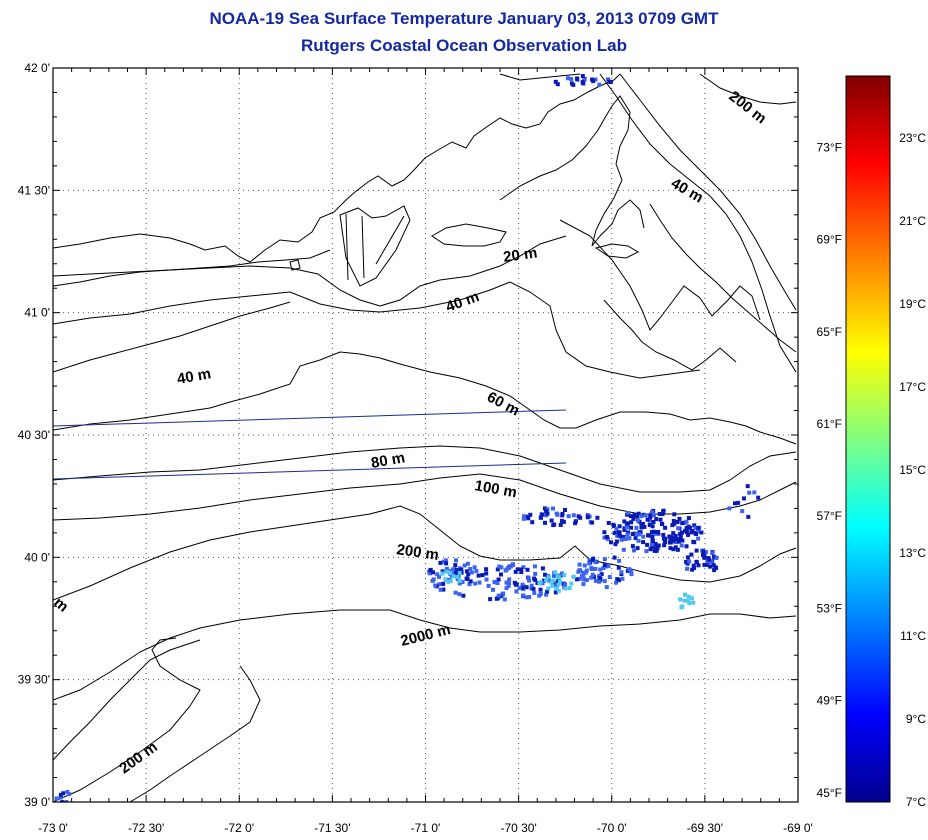 Image resolution: width=928 pixels, height=840 pixels. Describe the element at coordinates (748, 108) in the screenshot. I see `depth-label: 200 m` at that location.